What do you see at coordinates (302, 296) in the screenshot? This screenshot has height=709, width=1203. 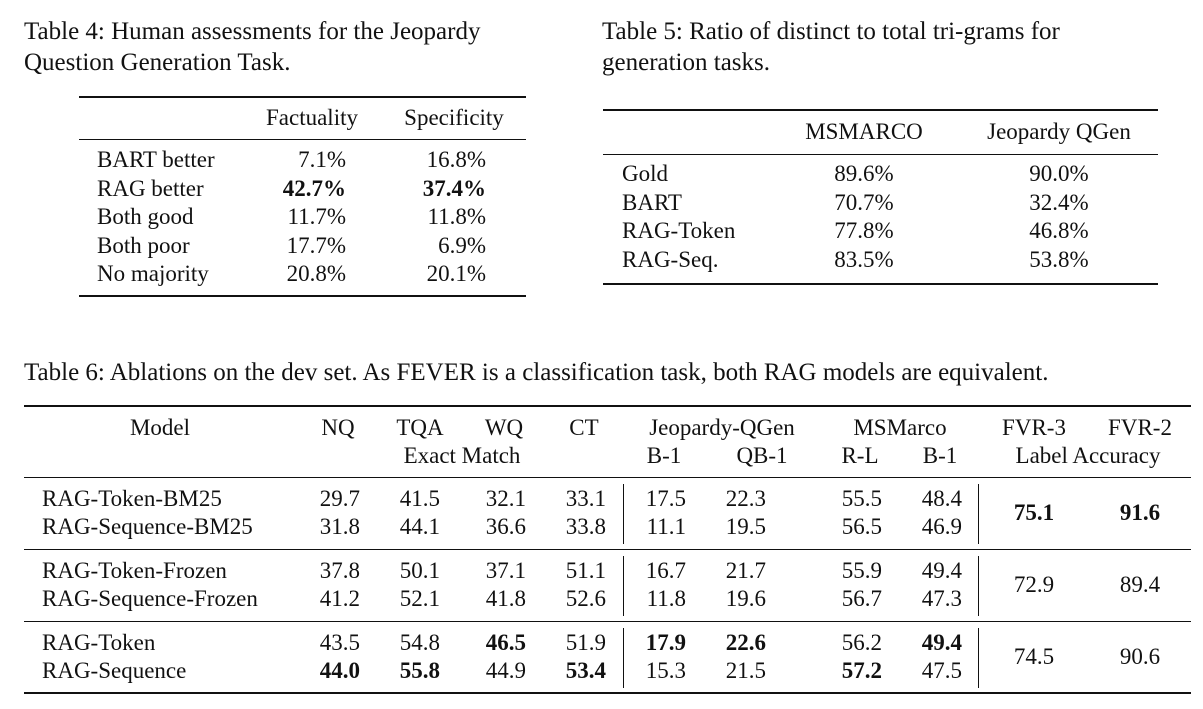 I see `table4-bottom-rule` at bounding box center [302, 296].